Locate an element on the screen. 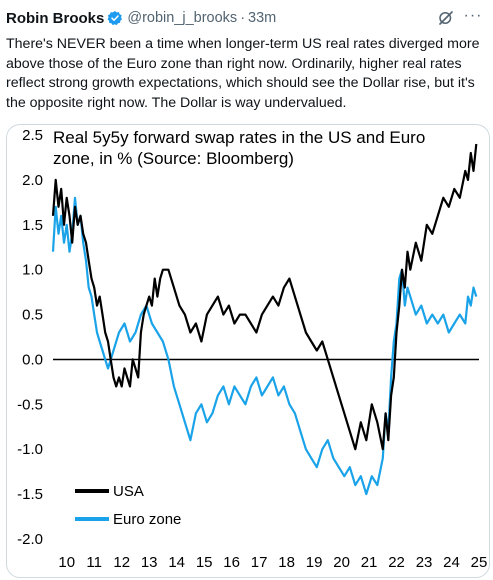 This screenshot has height=580, width=493. x-tick-label: 18 is located at coordinates (286, 562).